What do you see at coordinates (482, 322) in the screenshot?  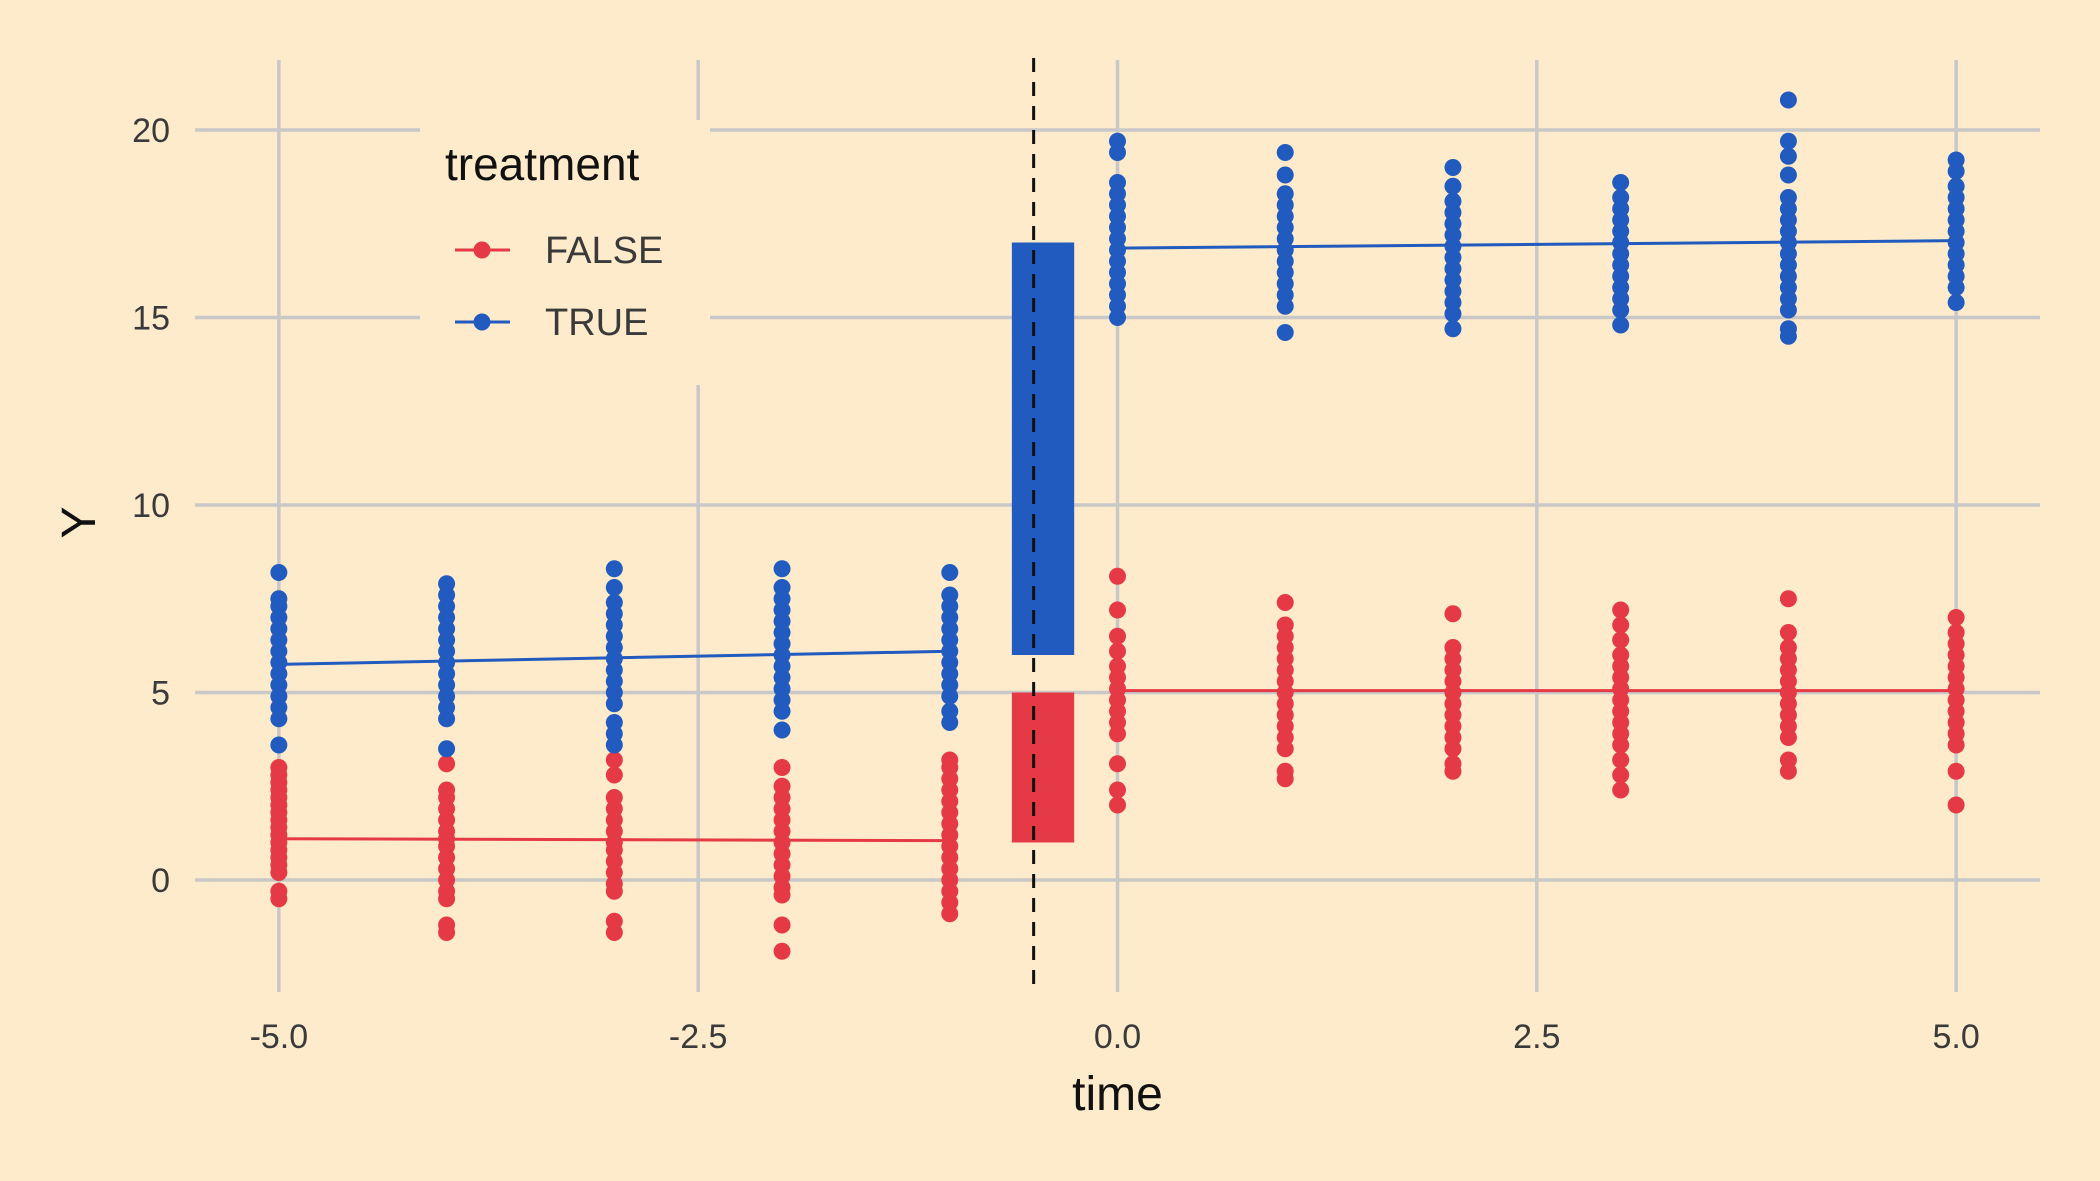 I see `legend-key-point-true` at bounding box center [482, 322].